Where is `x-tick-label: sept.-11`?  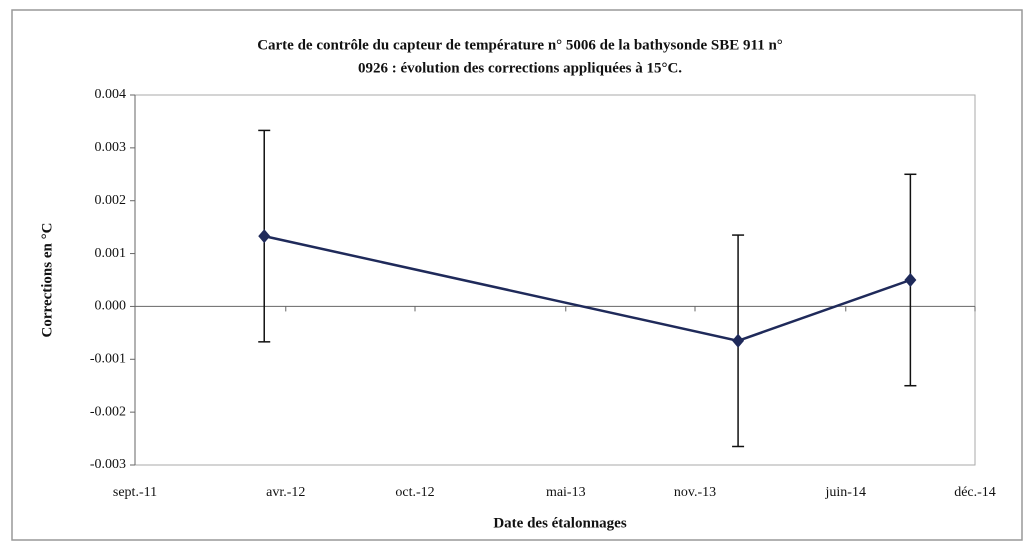 x-tick-label: sept.-11 is located at coordinates (135, 492).